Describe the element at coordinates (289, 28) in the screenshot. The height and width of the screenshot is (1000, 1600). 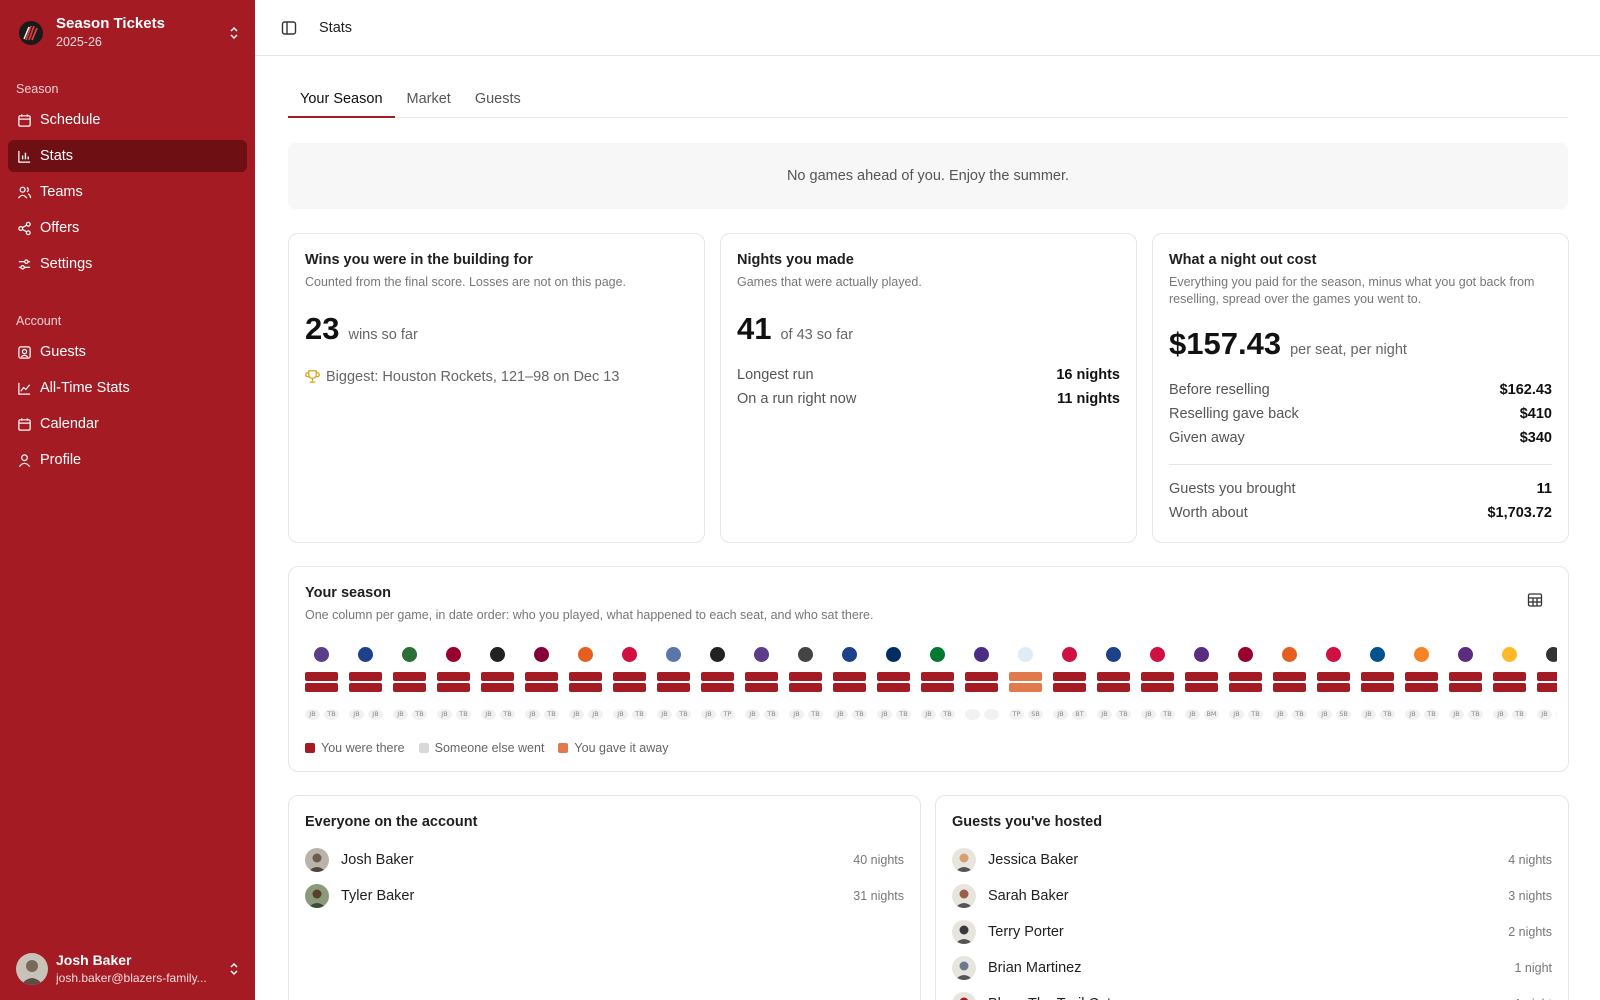
I see `sidebar-toggle-icon` at that location.